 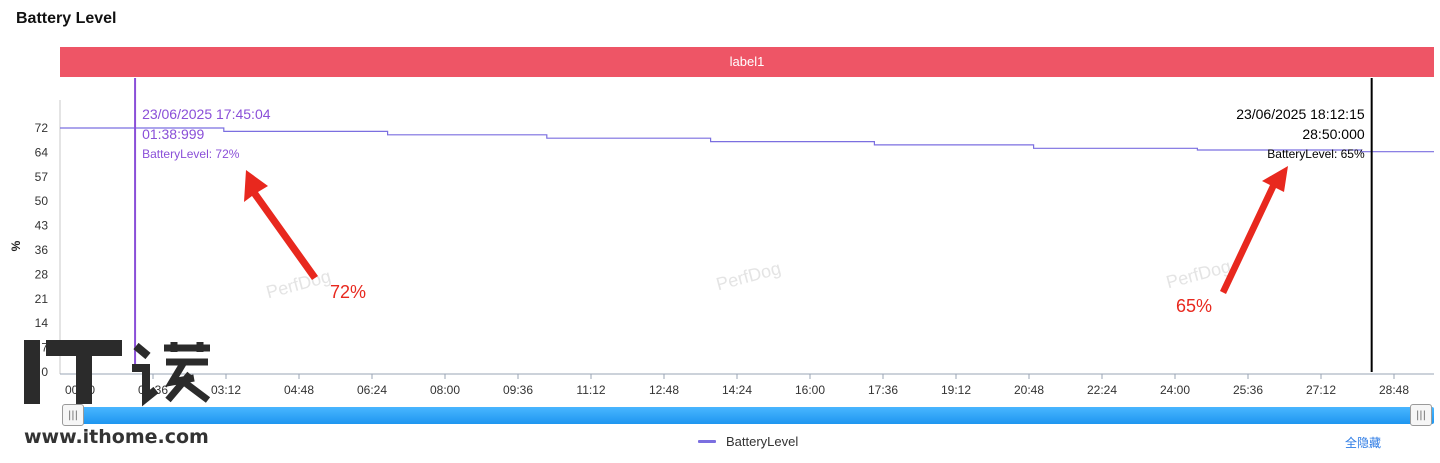 I want to click on x-tick-label: 25:36, so click(x=1248, y=390).